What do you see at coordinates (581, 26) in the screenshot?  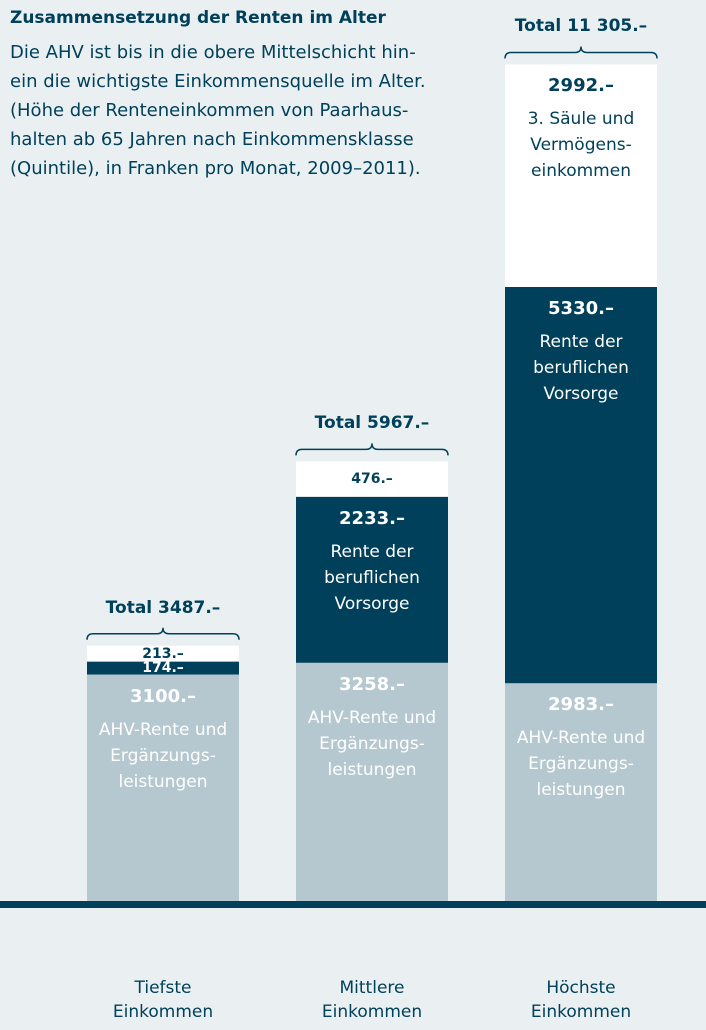 I see `total-label: Total 11 305.–` at bounding box center [581, 26].